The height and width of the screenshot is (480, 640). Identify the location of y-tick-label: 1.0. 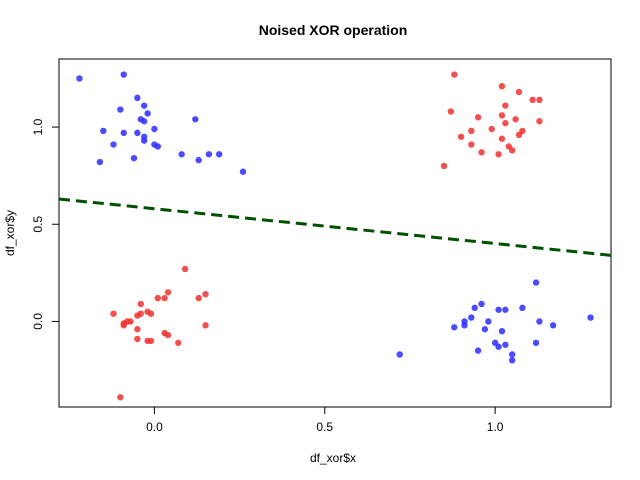
(38, 126).